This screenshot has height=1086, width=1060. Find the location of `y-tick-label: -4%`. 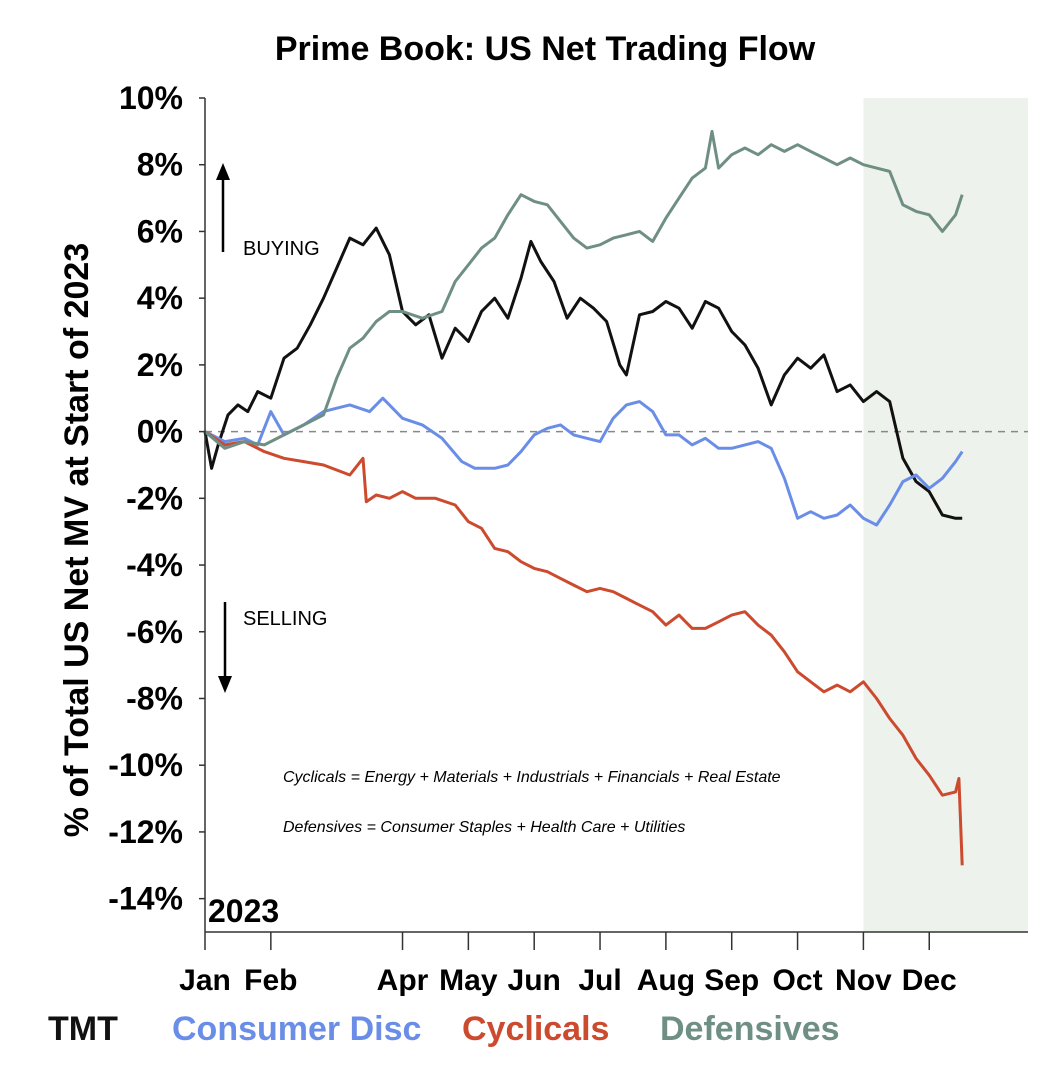

y-tick-label: -4% is located at coordinates (154, 565).